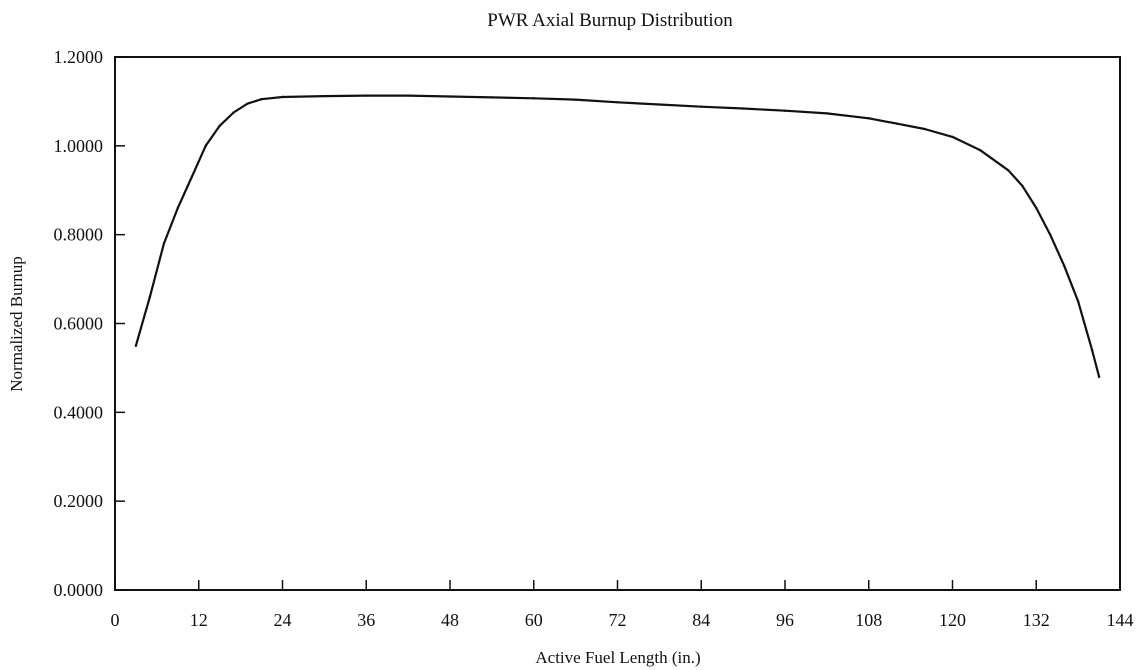 This screenshot has height=670, width=1142. Describe the element at coordinates (610, 20) in the screenshot. I see `chart-title: PWR Axial Burnup Distribution` at that location.